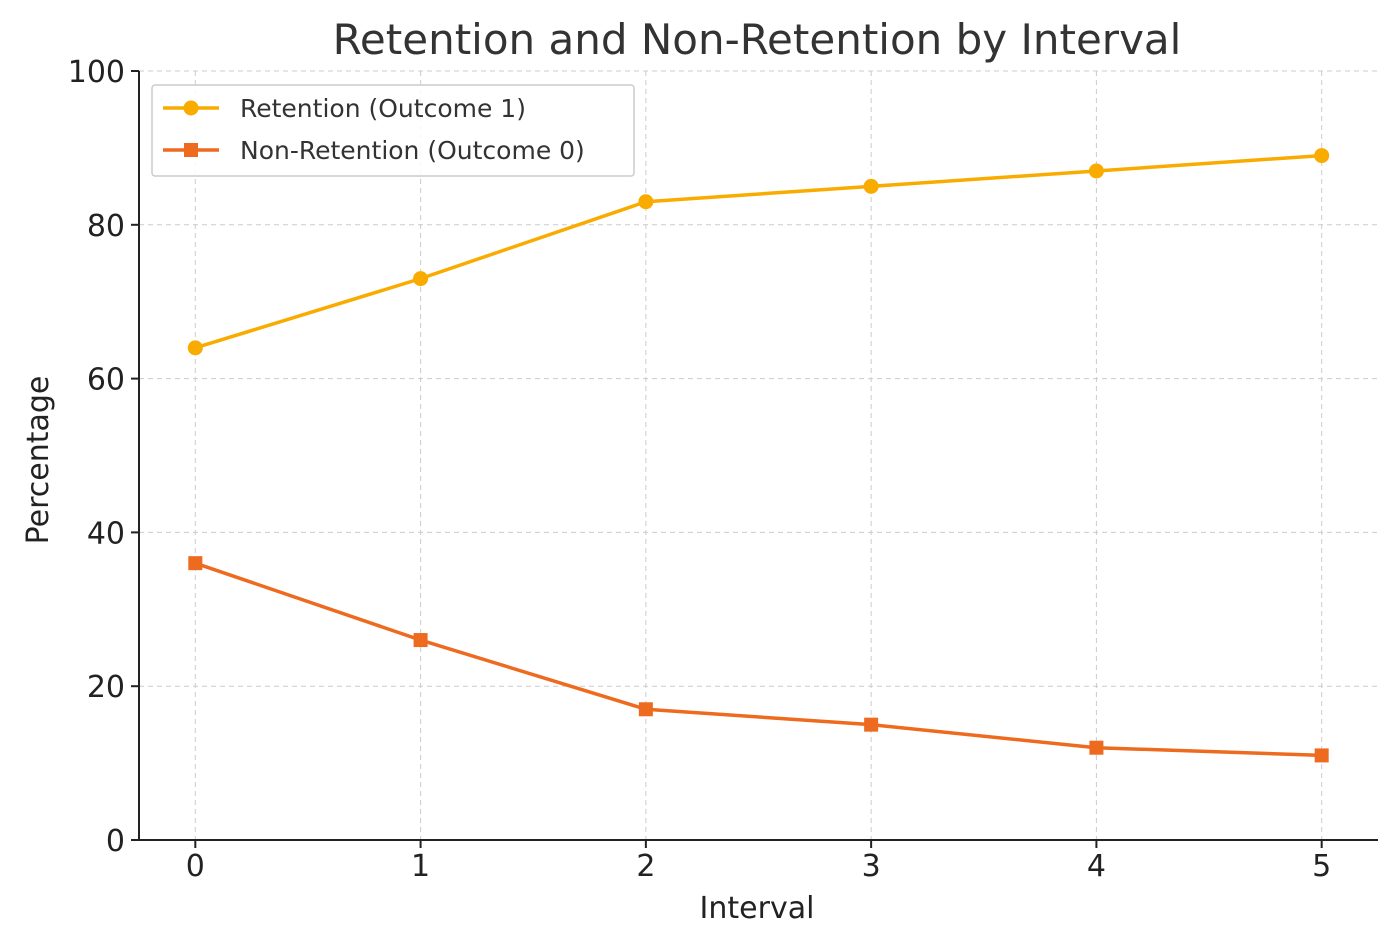 The image size is (1397, 947). Describe the element at coordinates (106, 687) in the screenshot. I see `y-tick-label: 20` at that location.